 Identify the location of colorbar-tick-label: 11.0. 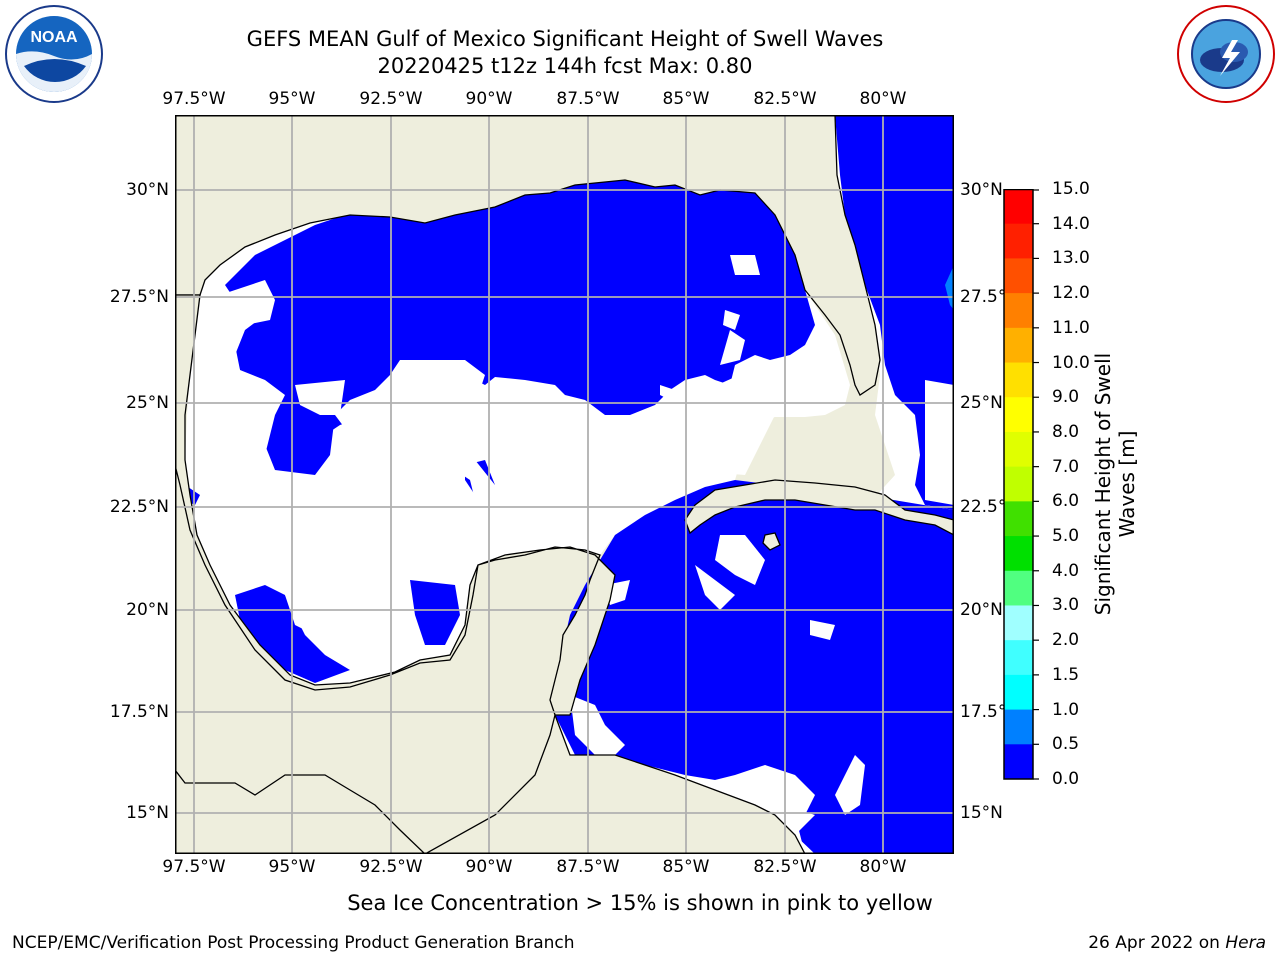
(1071, 327).